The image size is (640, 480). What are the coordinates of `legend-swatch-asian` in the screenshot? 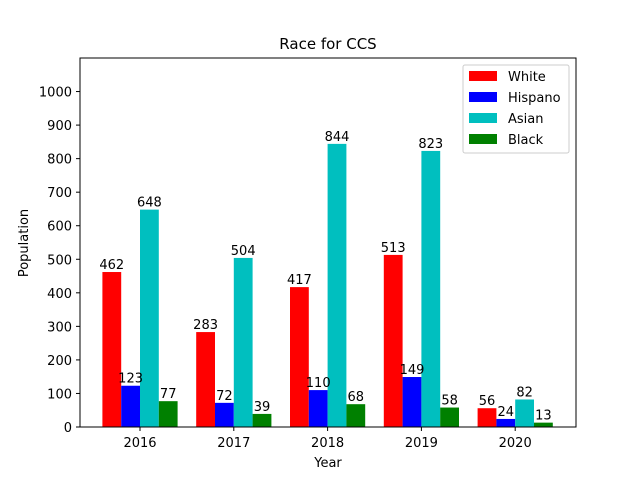 It's located at (483, 118).